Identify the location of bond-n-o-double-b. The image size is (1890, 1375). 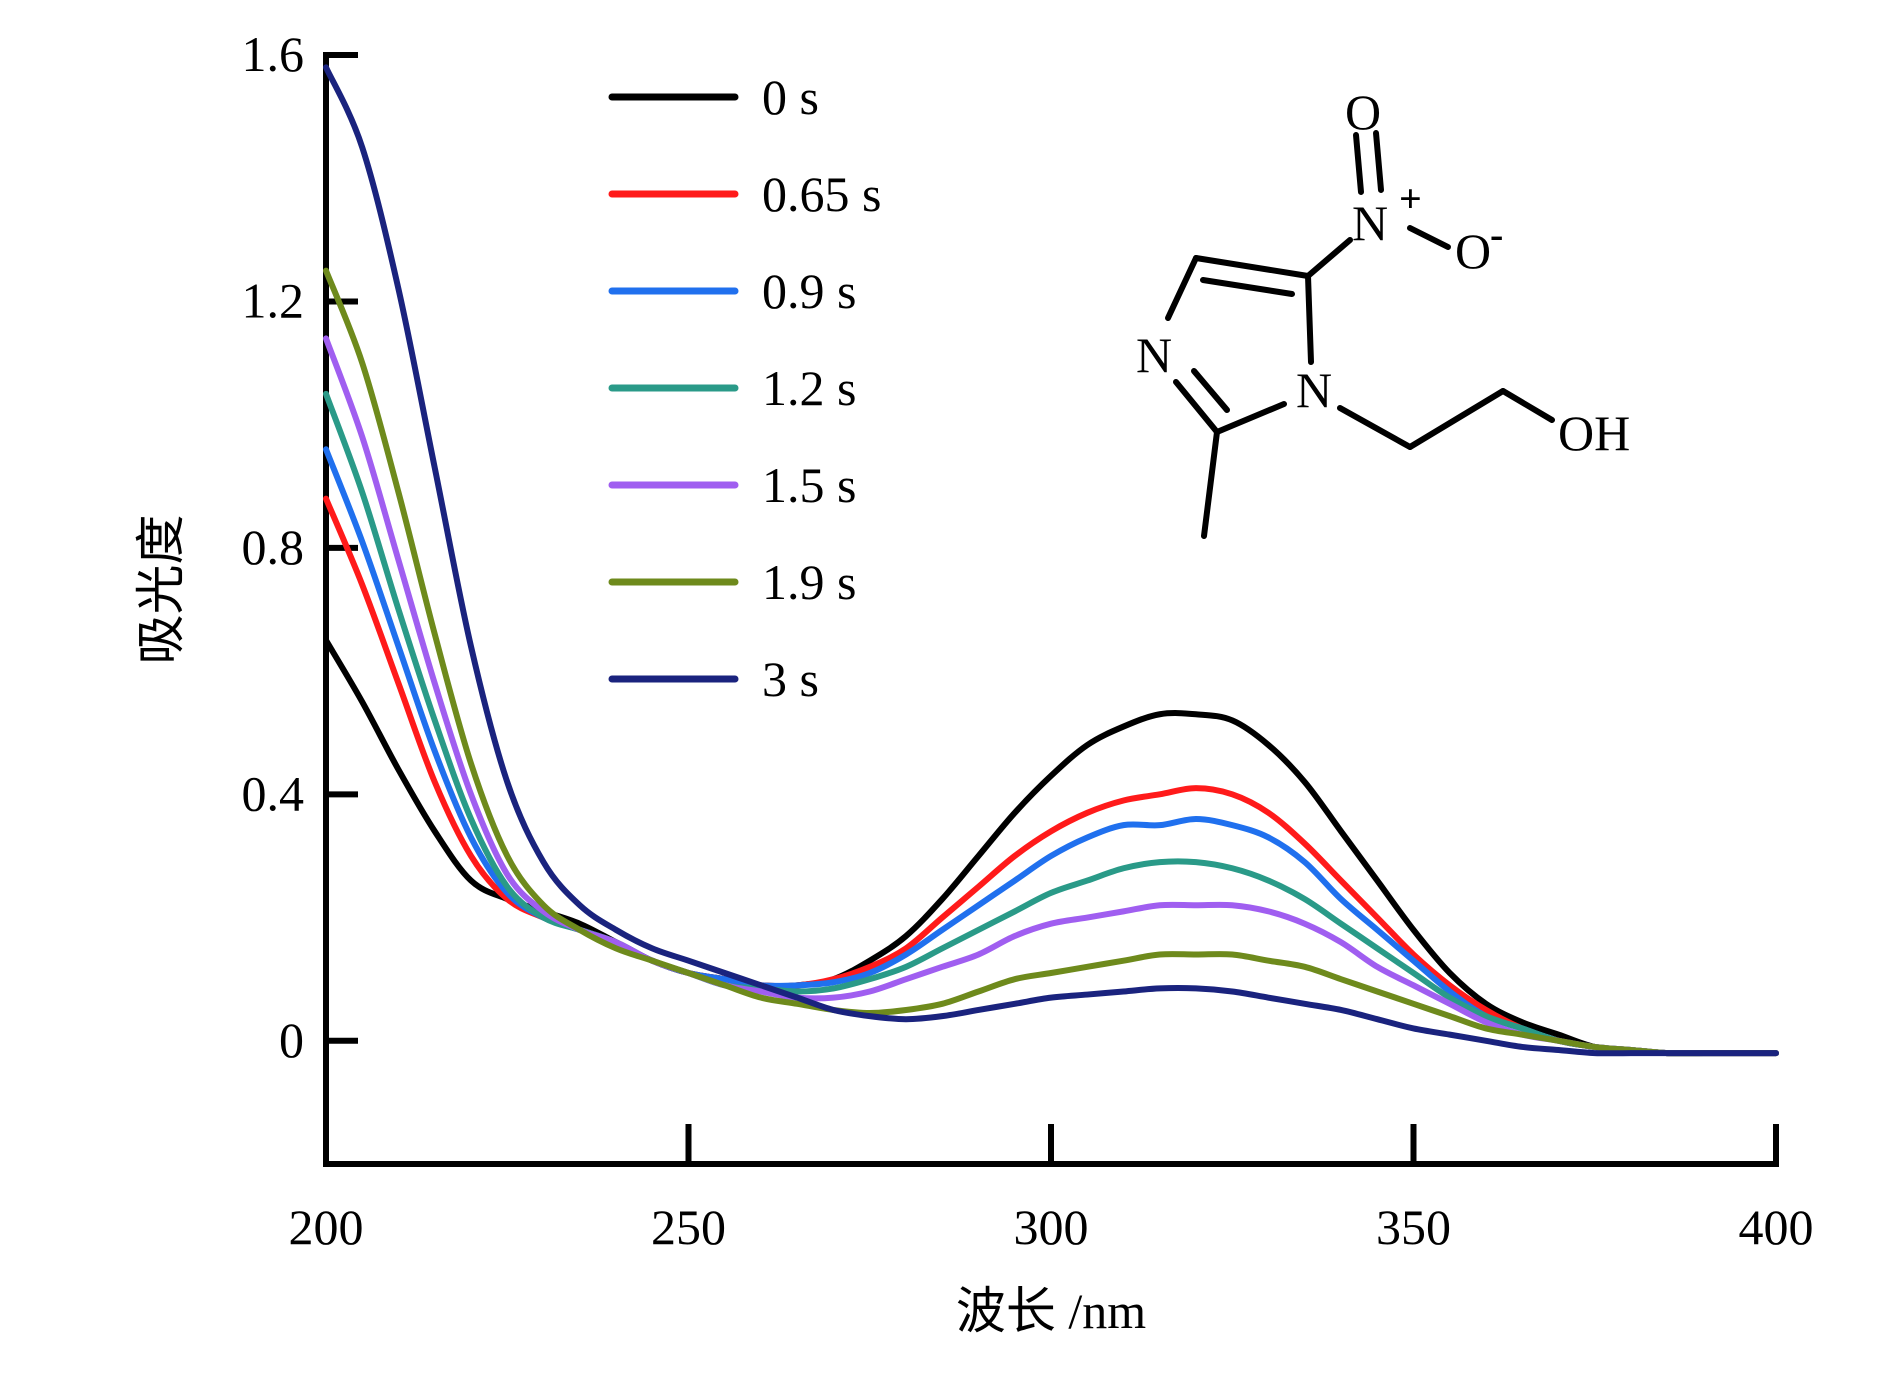
(1378, 161).